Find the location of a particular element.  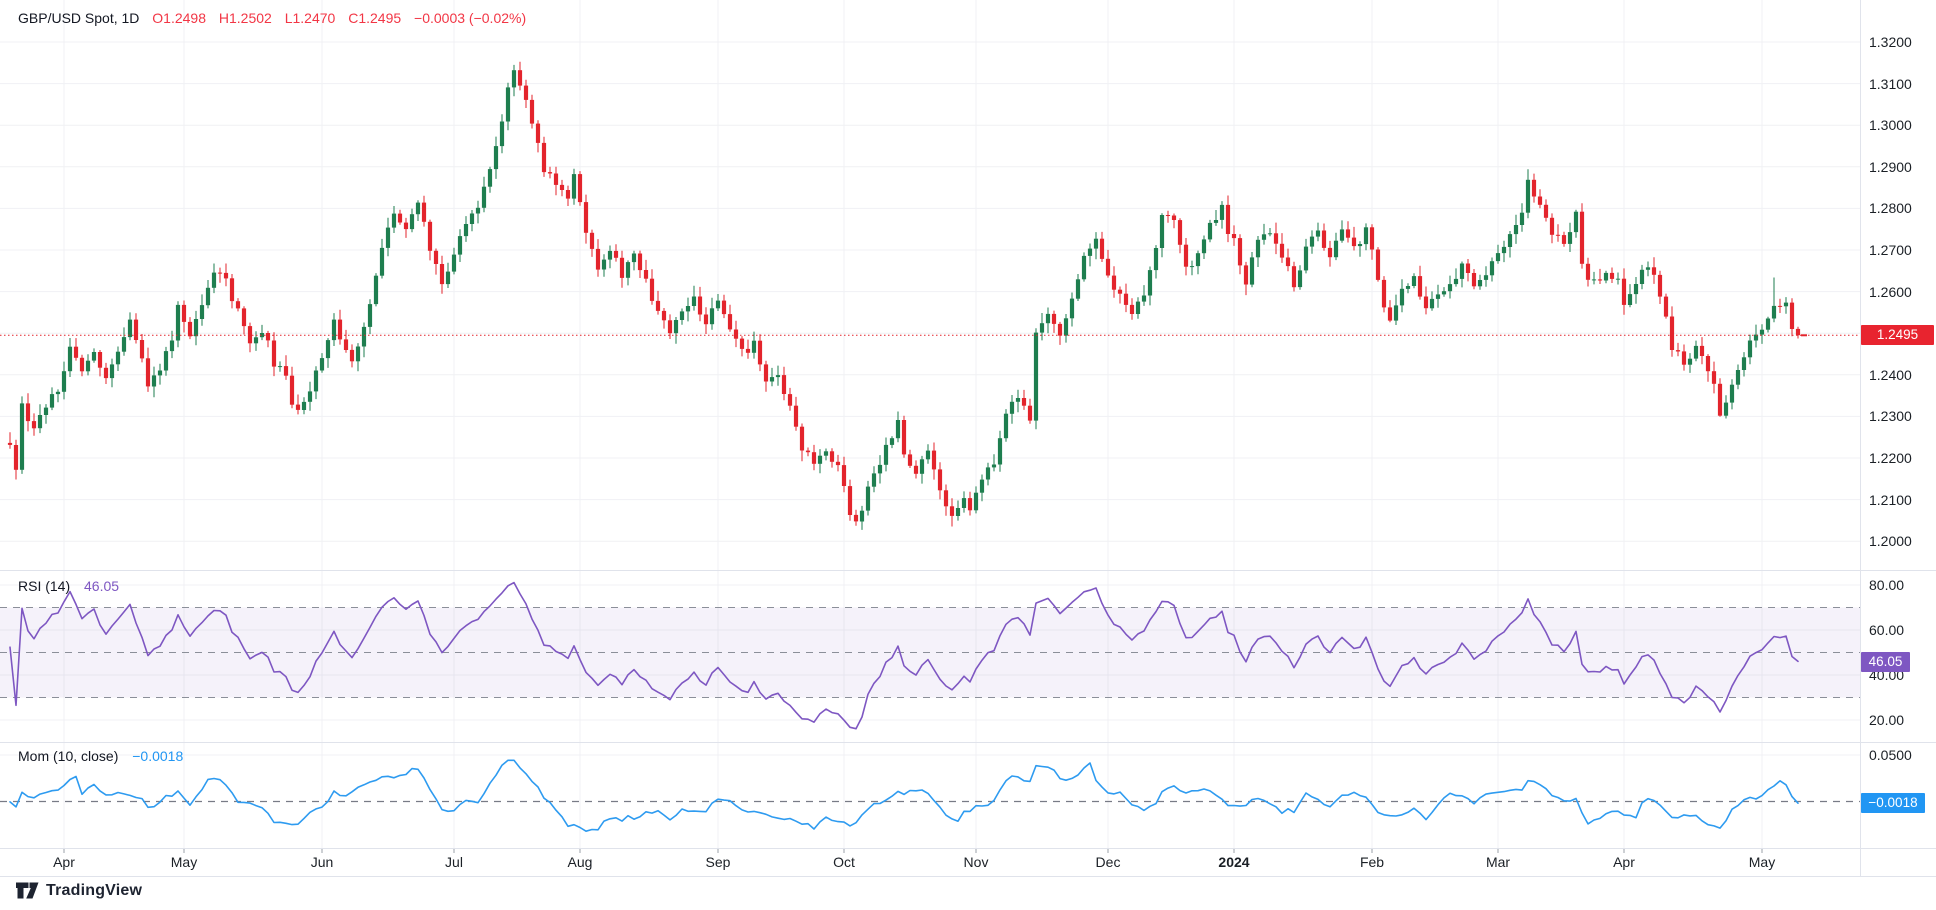

tradingview-logo-text: TradingView is located at coordinates (94, 890).